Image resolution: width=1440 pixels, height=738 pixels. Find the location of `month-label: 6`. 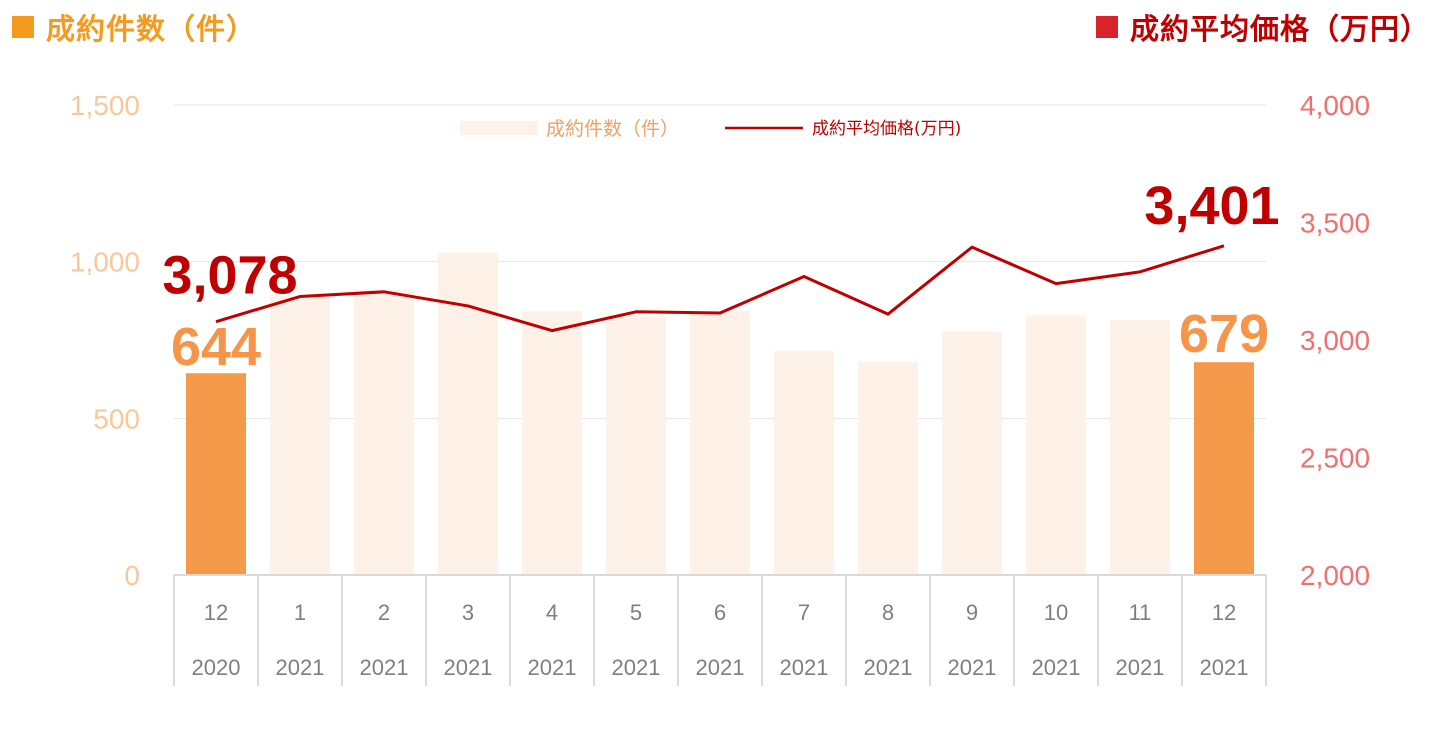

month-label: 6 is located at coordinates (720, 612).